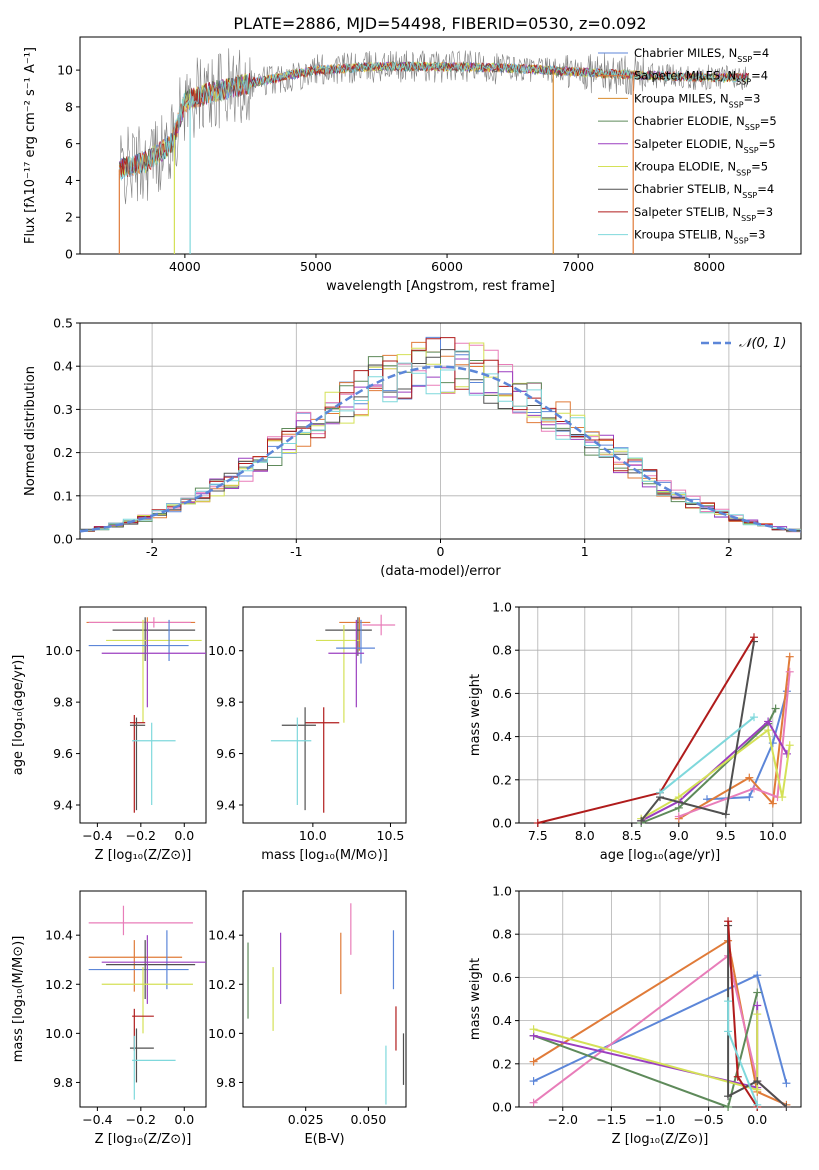  Describe the element at coordinates (65, 70) in the screenshot. I see `y-tick-label: 10` at that location.